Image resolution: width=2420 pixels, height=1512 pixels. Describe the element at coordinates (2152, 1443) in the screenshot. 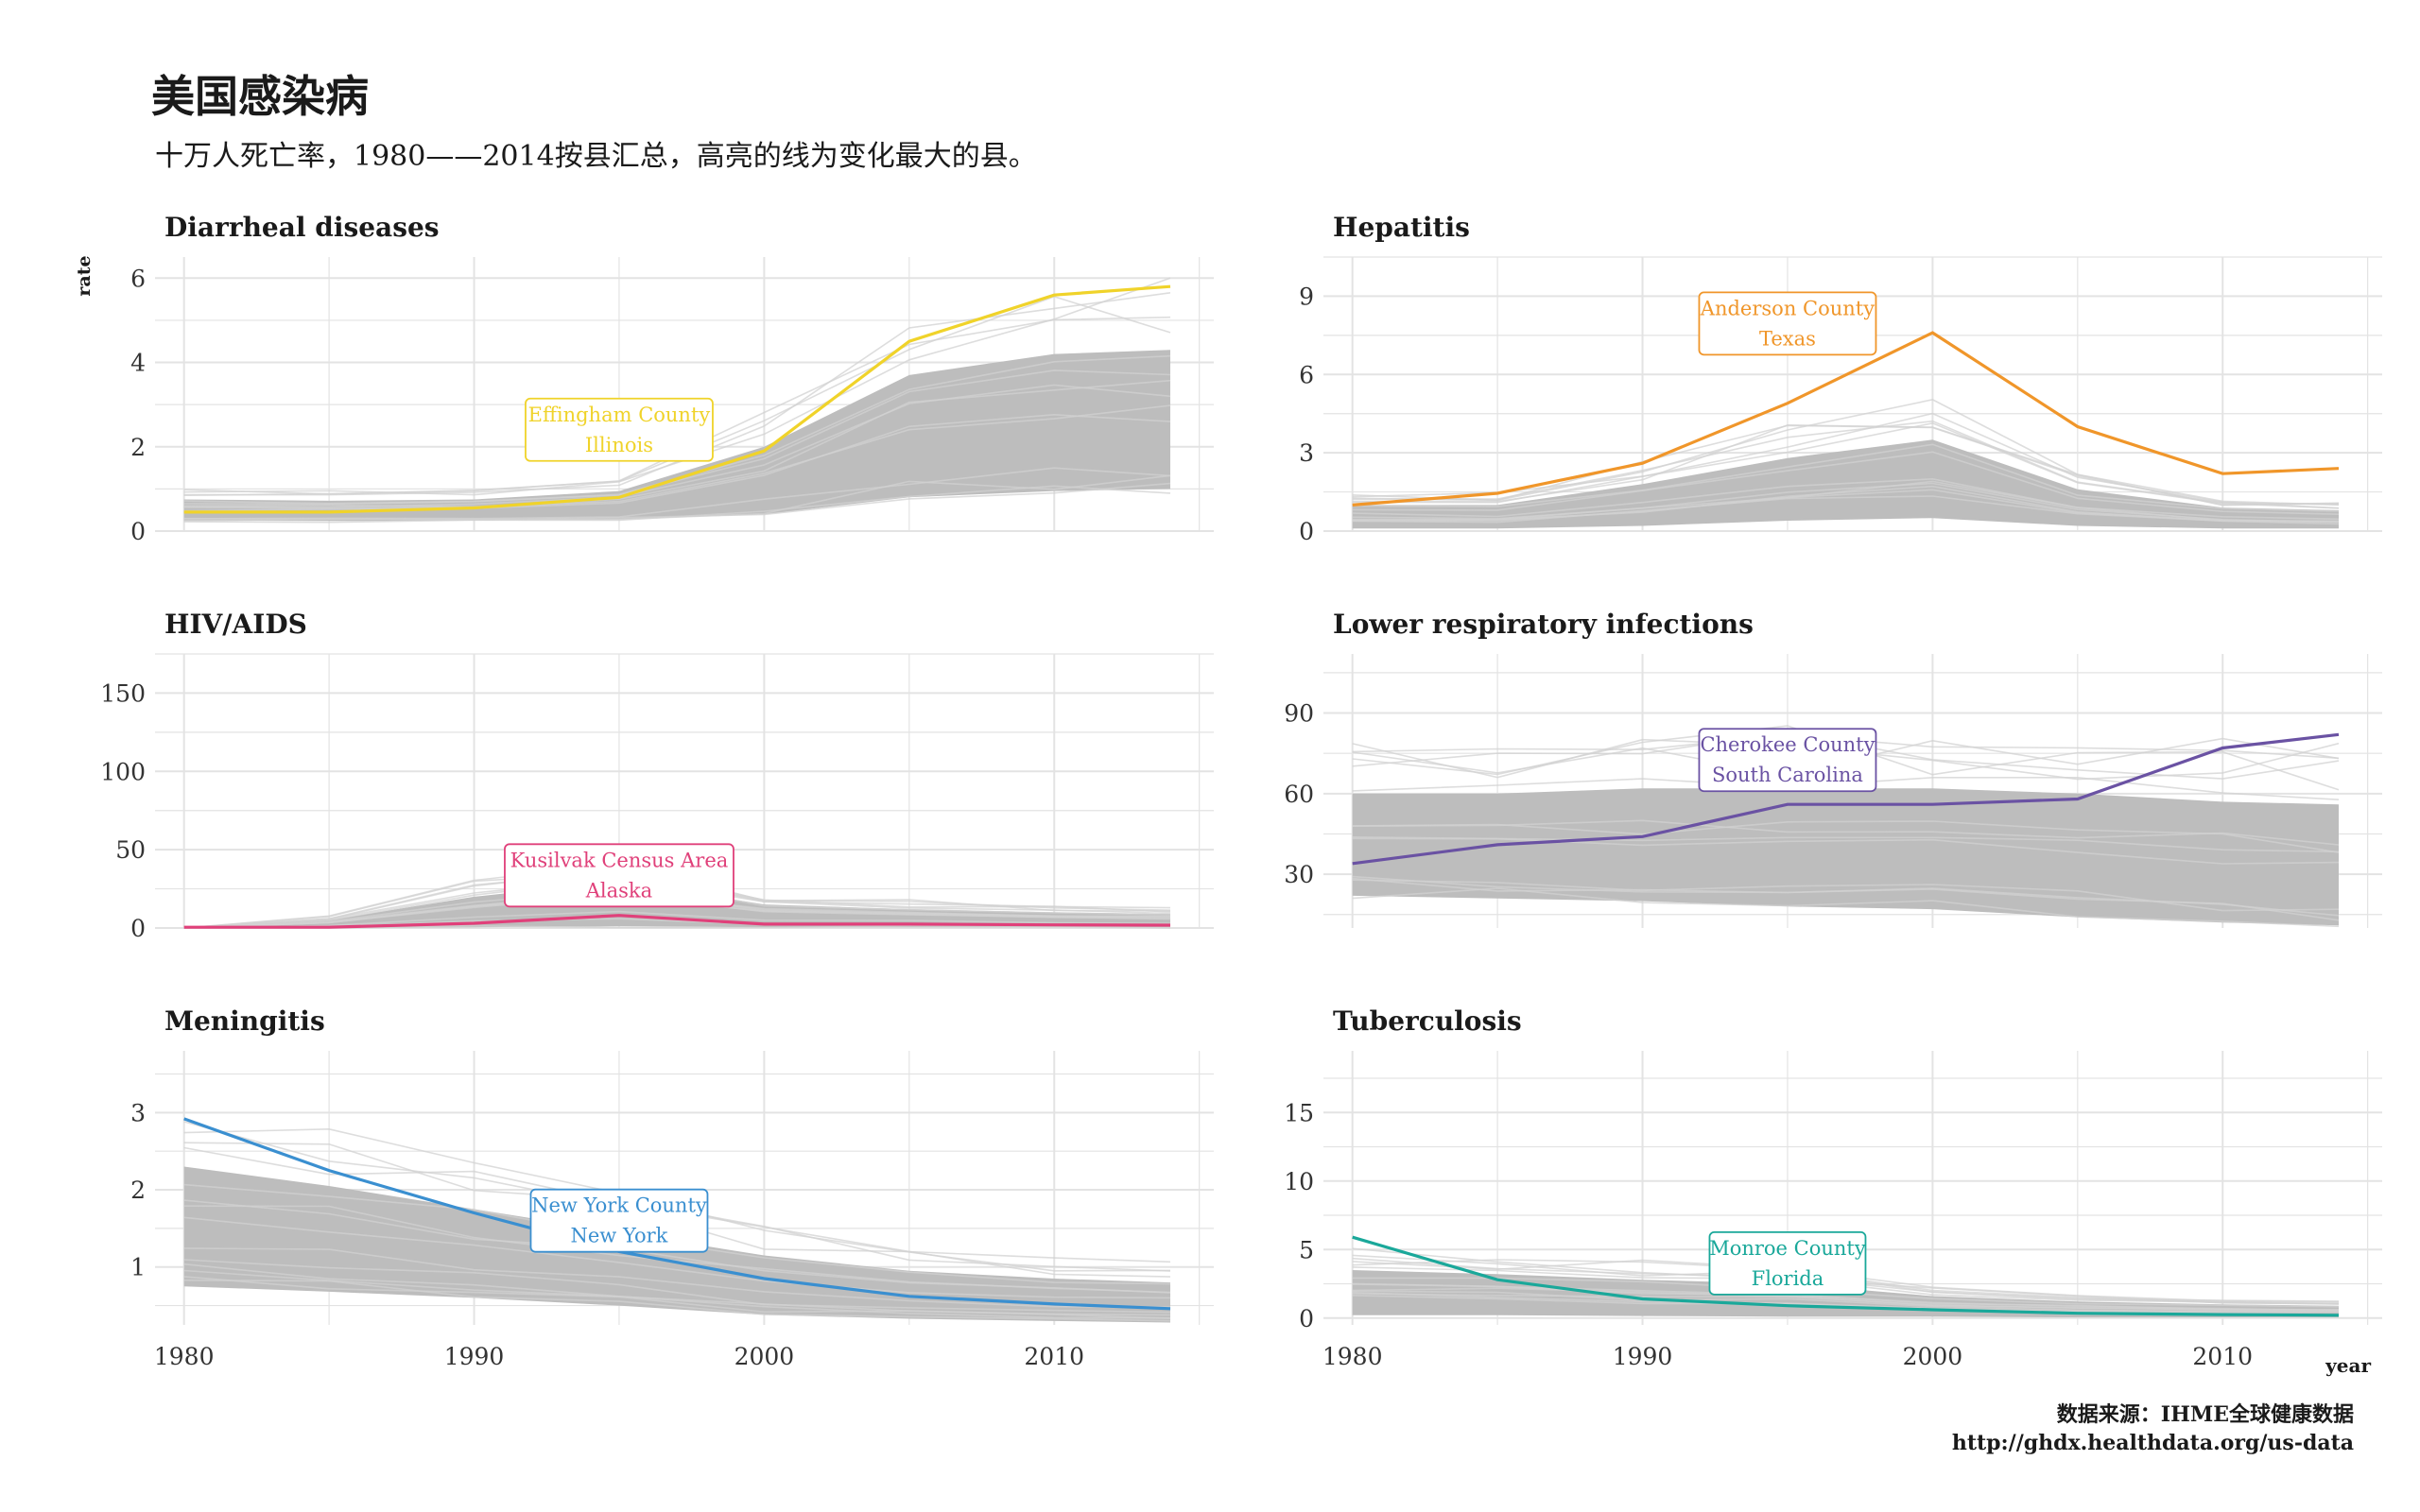

I see `source-caption-line2: http://ghdx.healthdata.org/us-data` at that location.